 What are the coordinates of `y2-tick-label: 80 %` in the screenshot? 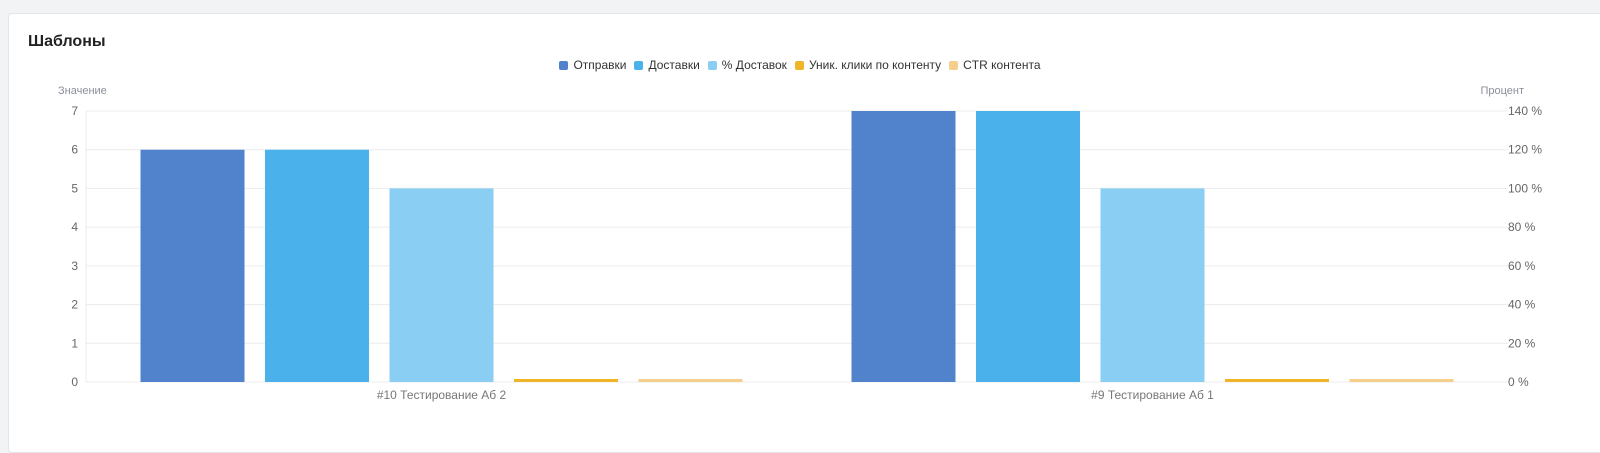 It's located at (1522, 227).